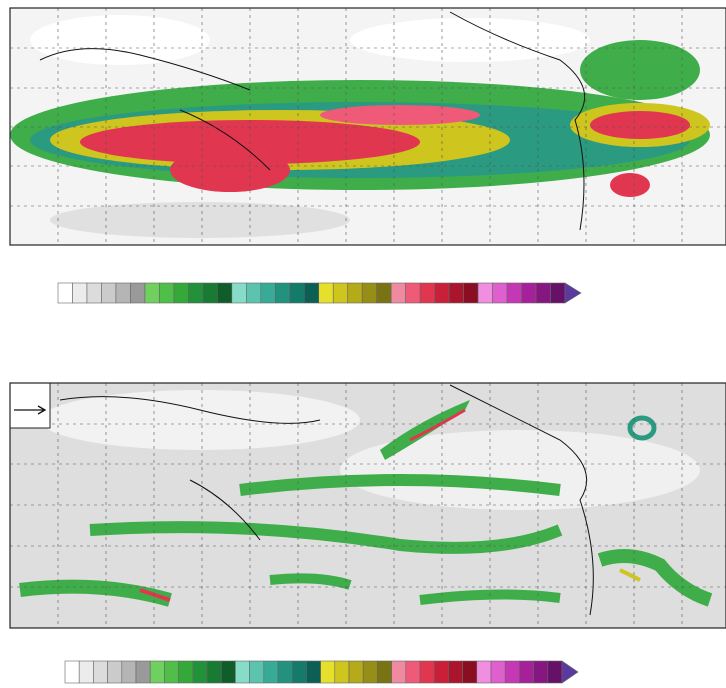  What do you see at coordinates (30, 410) in the screenshot?
I see `reference-vector` at bounding box center [30, 410].